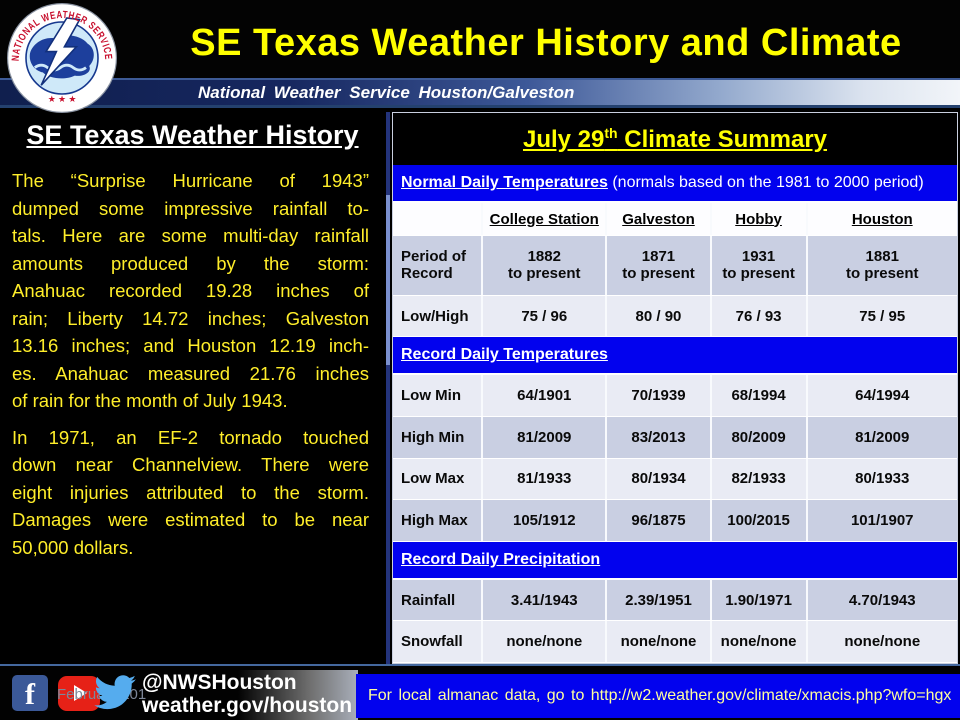 This screenshot has height=720, width=960. Describe the element at coordinates (190, 437) in the screenshot. I see `history-line: In 1971, an EF-2 tornado touched` at that location.